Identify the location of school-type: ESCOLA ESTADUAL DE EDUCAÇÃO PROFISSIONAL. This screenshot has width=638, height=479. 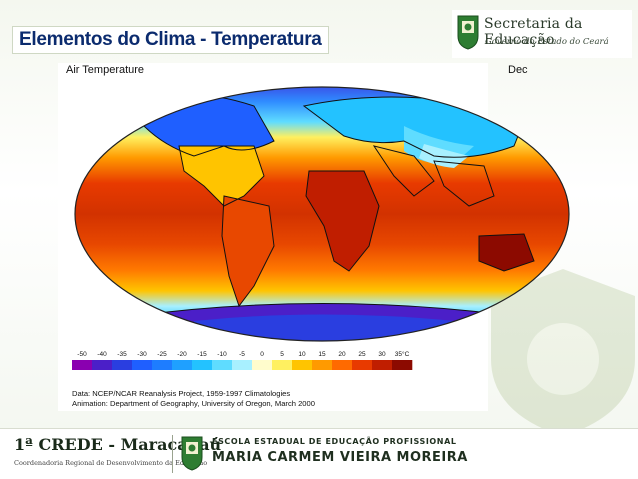
(334, 441).